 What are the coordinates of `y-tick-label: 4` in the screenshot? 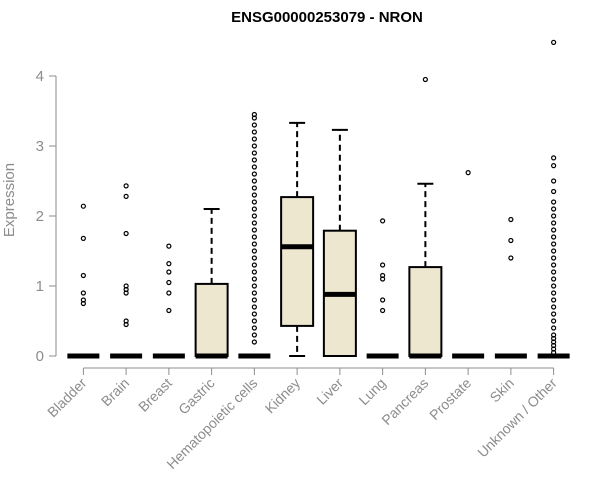 It's located at (40, 76).